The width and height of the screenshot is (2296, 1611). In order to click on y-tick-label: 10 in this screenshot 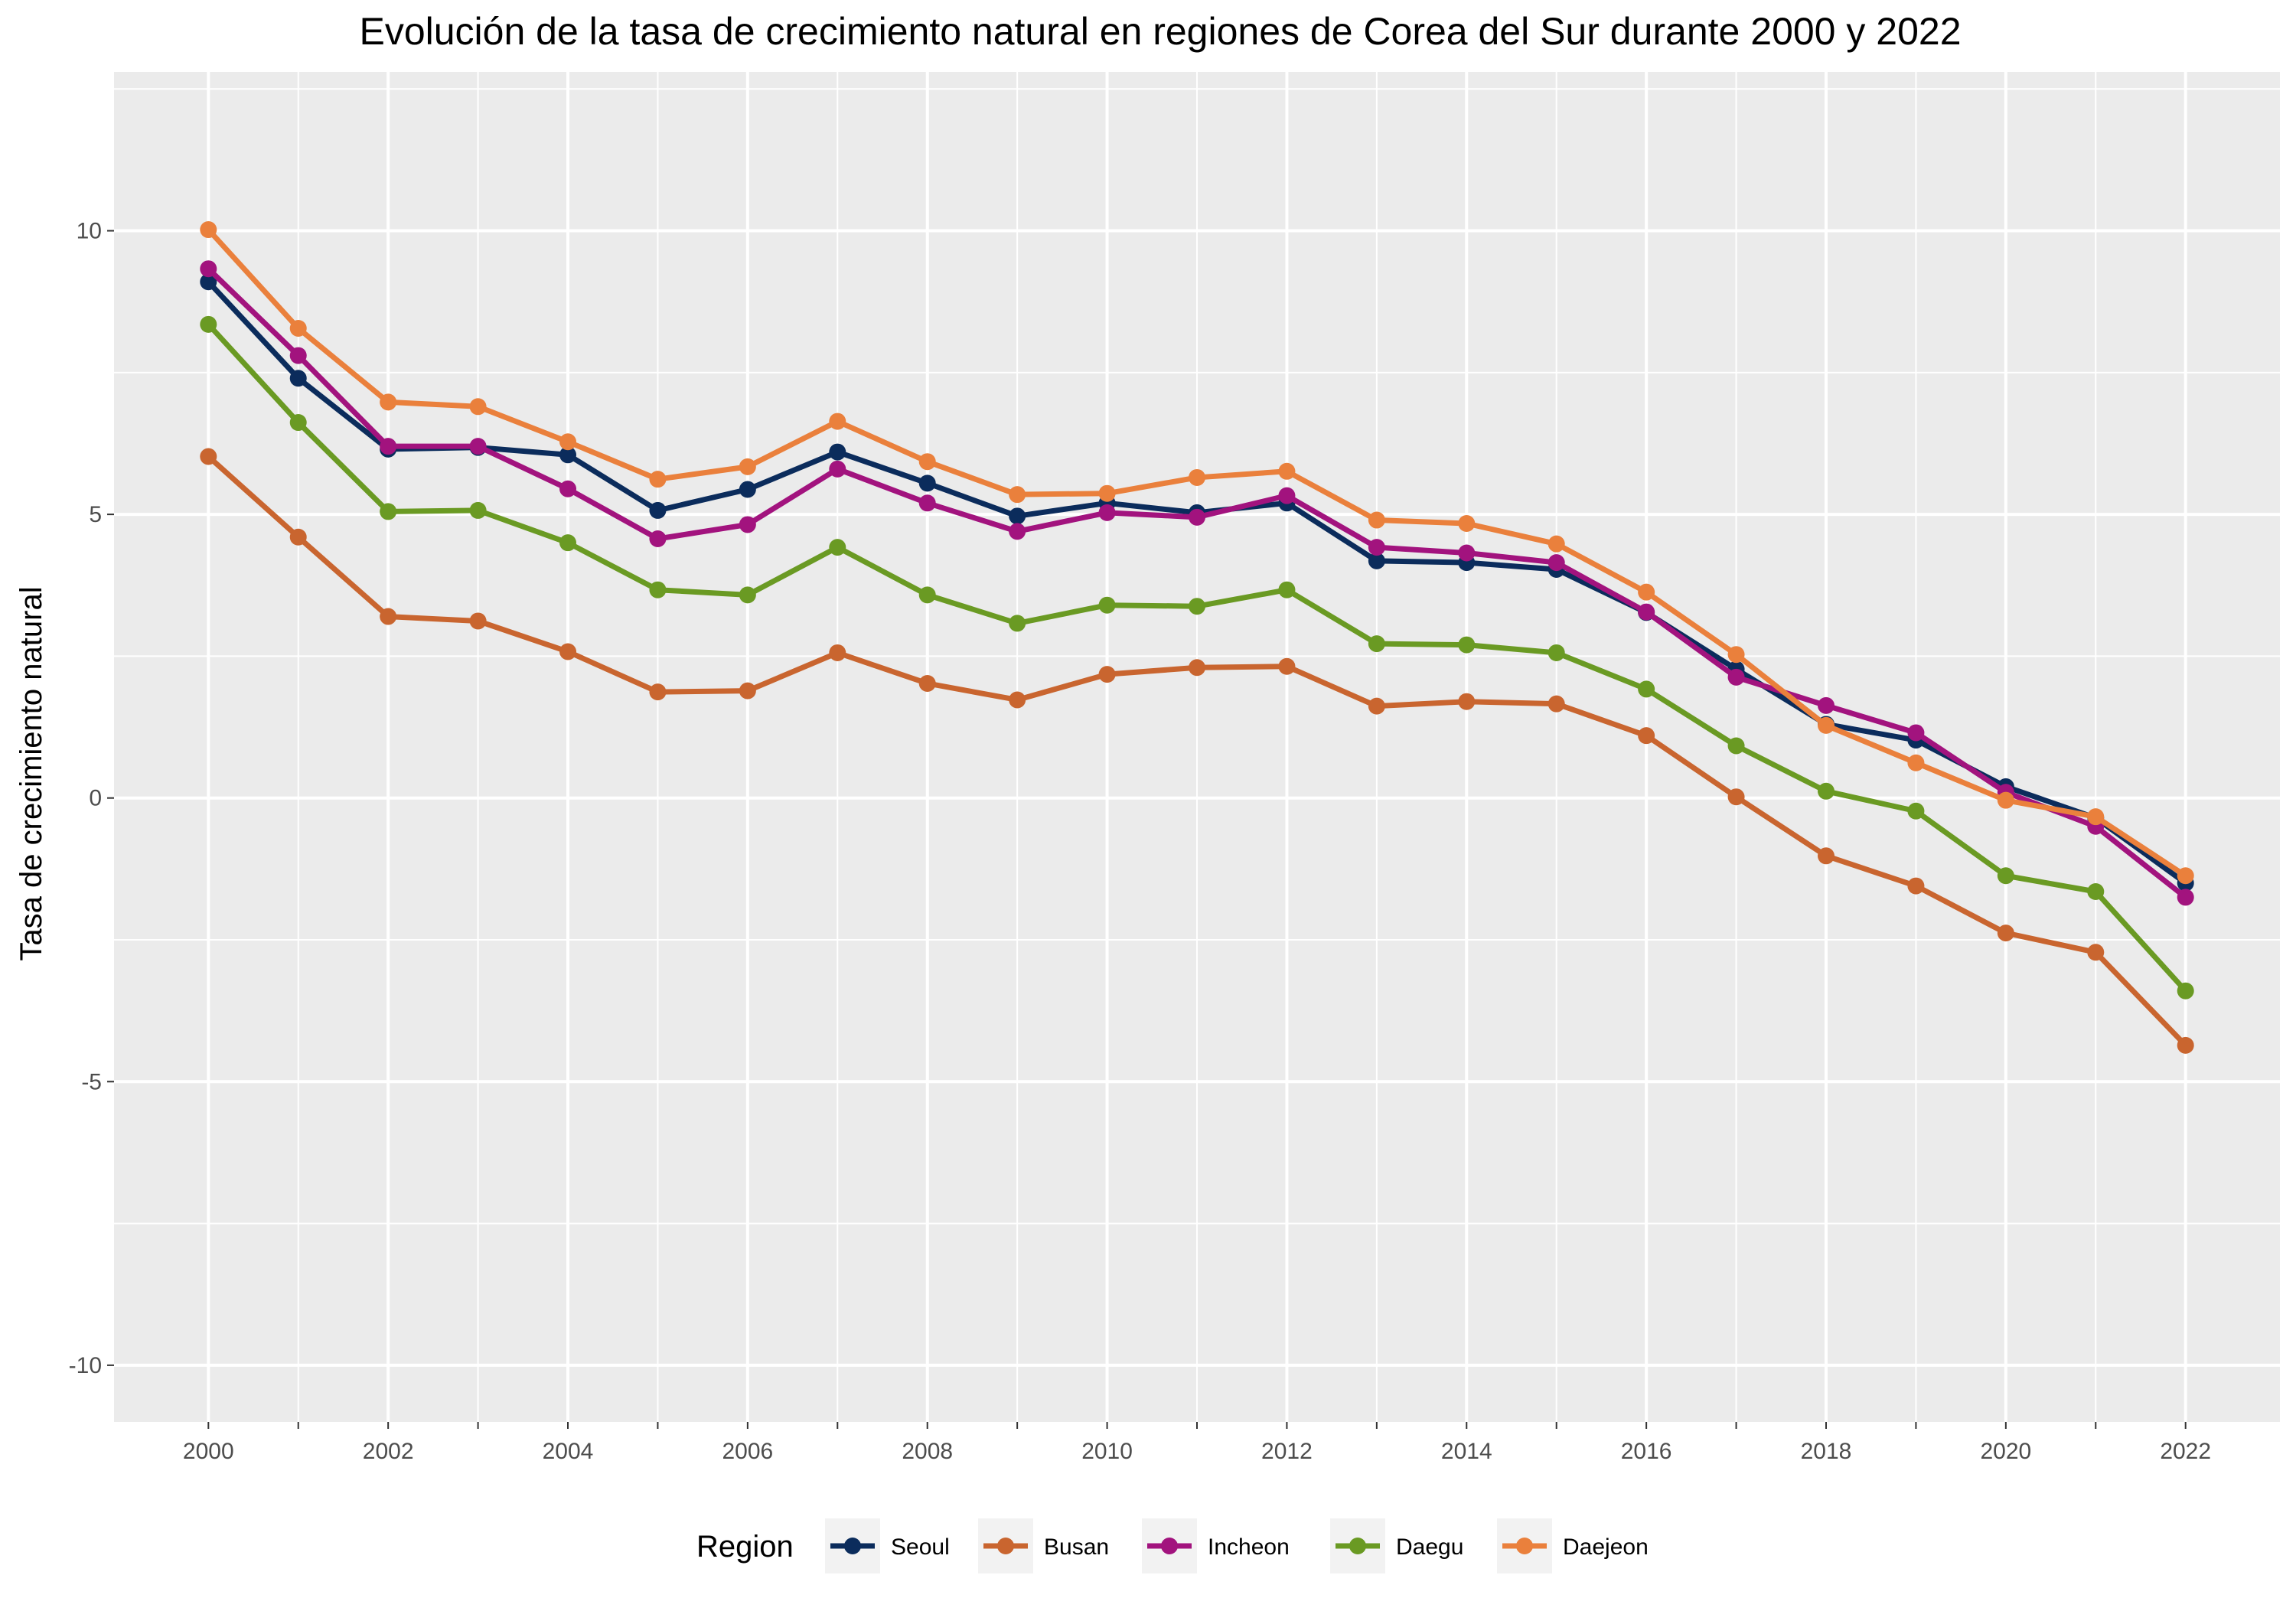, I will do `click(89, 231)`.